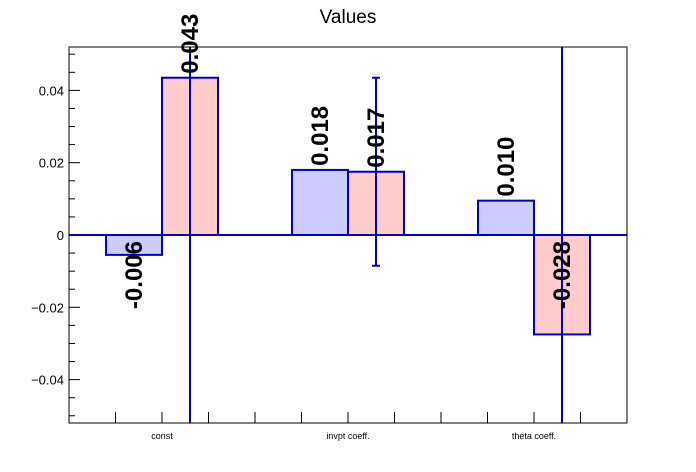 The height and width of the screenshot is (472, 696). Describe the element at coordinates (347, 436) in the screenshot. I see `x-category-label: invpt coeff.` at that location.